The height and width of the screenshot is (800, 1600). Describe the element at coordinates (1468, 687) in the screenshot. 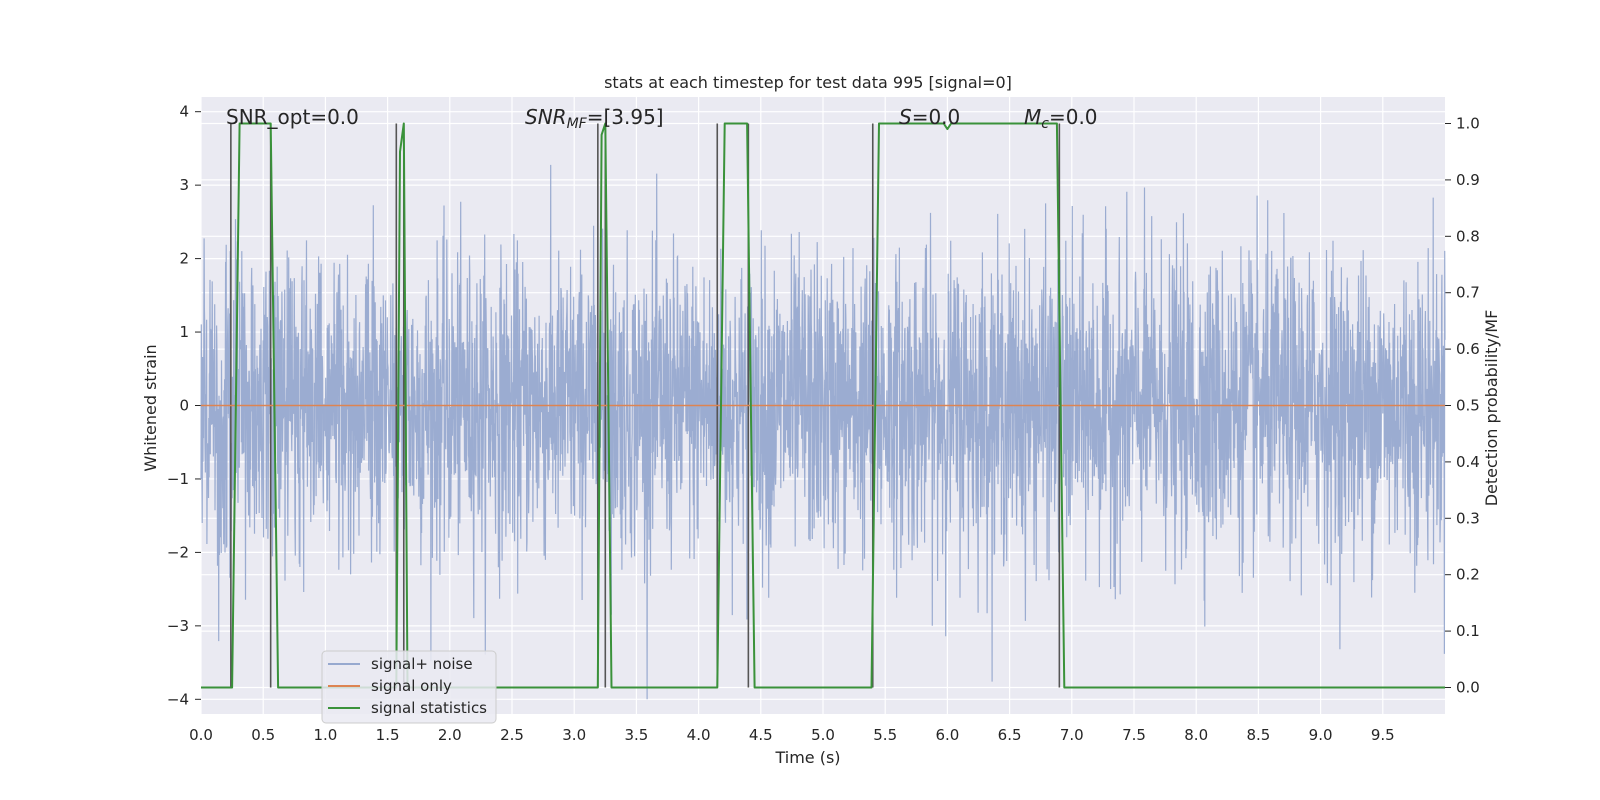

I see `y2-tick-label: 0.0` at that location.